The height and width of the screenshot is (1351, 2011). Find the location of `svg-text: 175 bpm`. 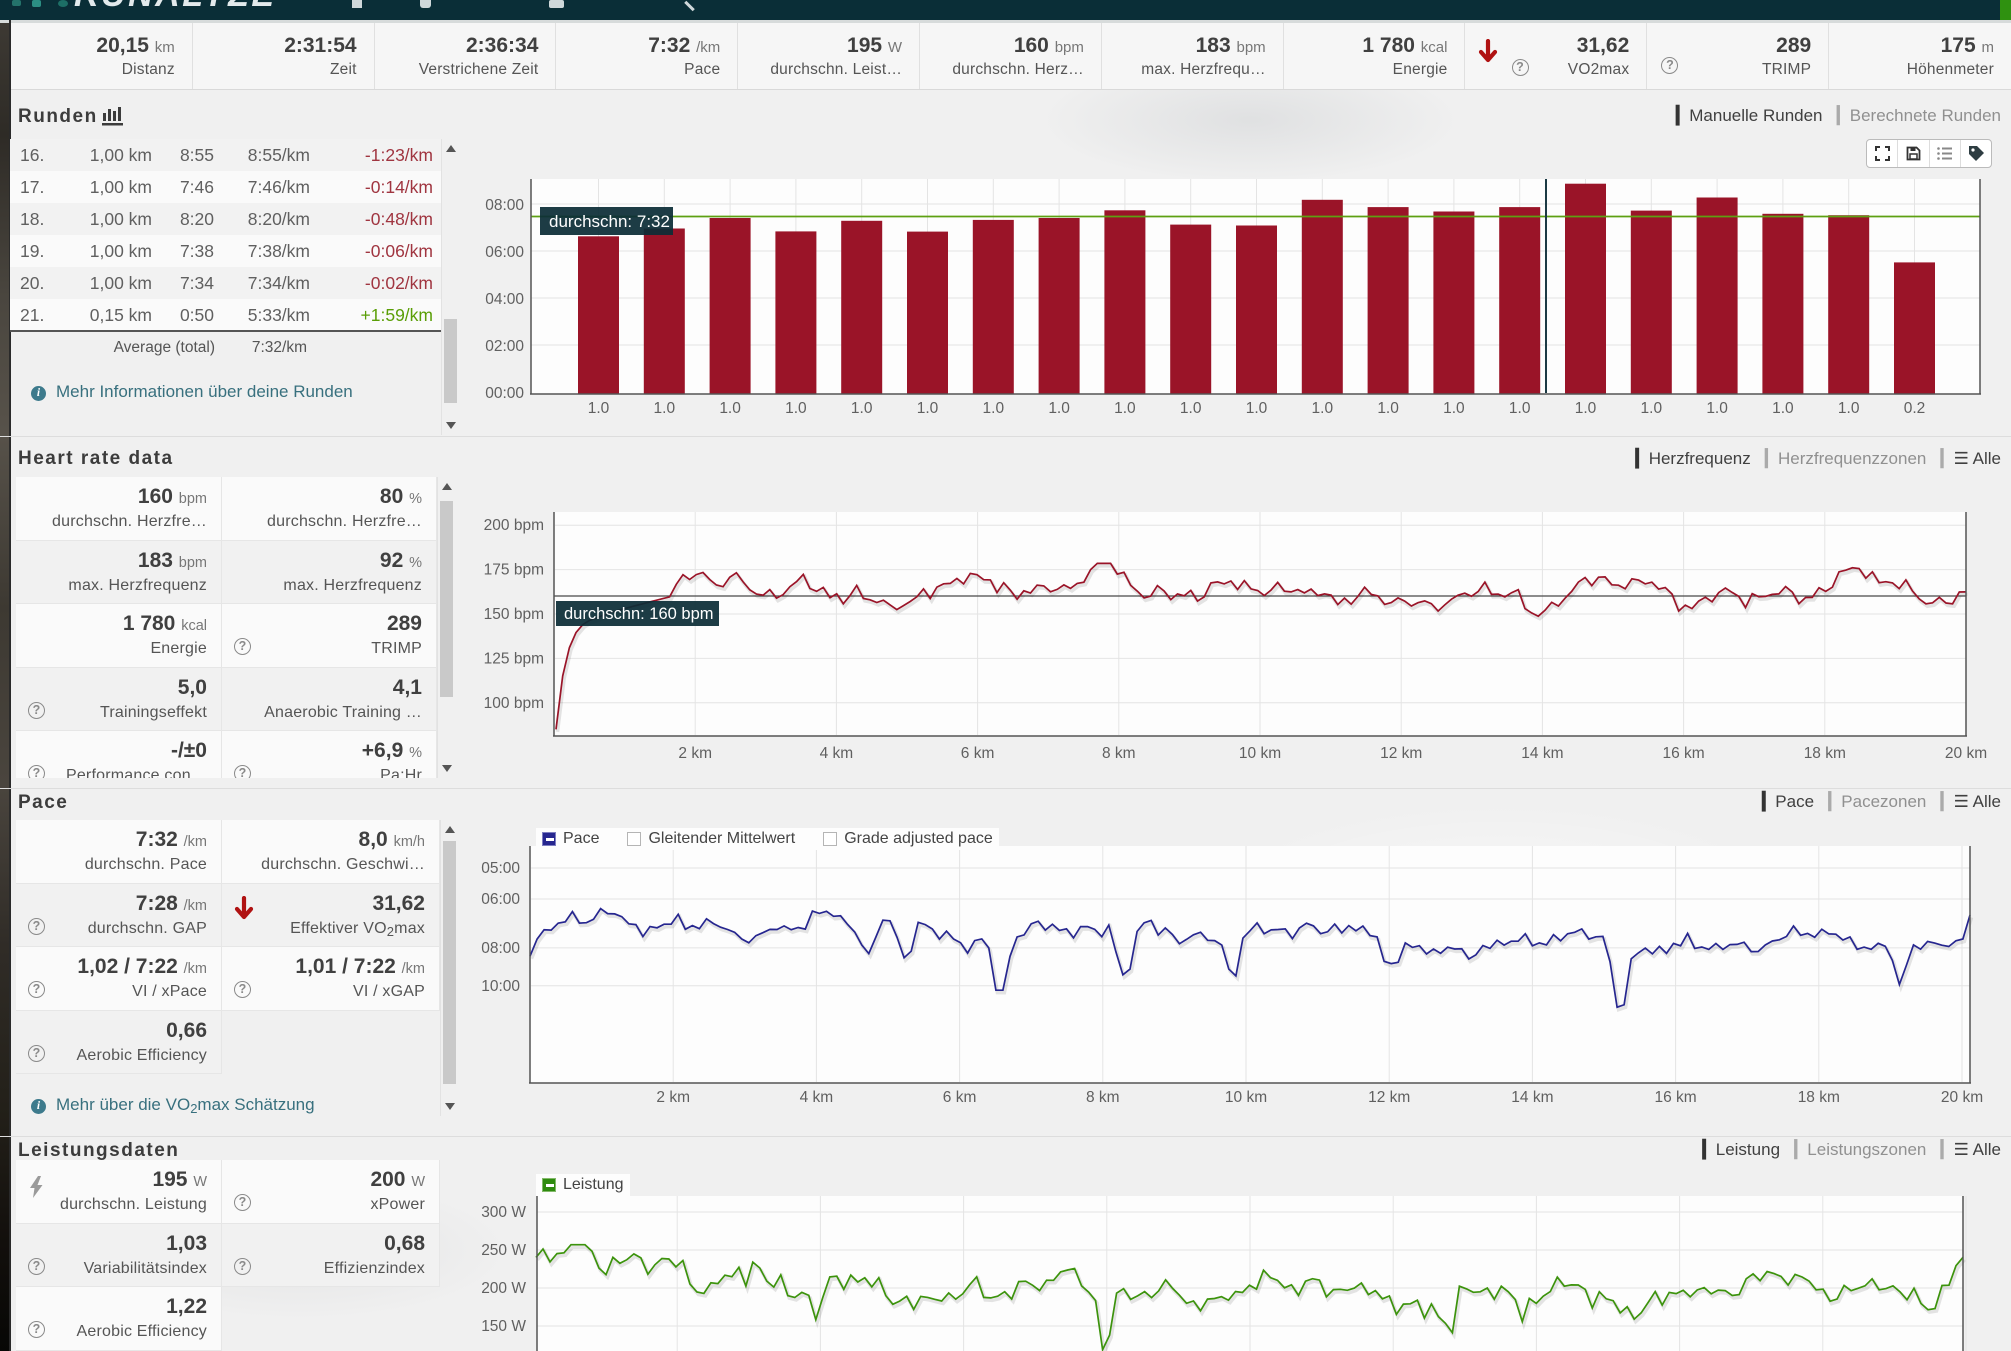

svg-text: 175 bpm is located at coordinates (514, 570).